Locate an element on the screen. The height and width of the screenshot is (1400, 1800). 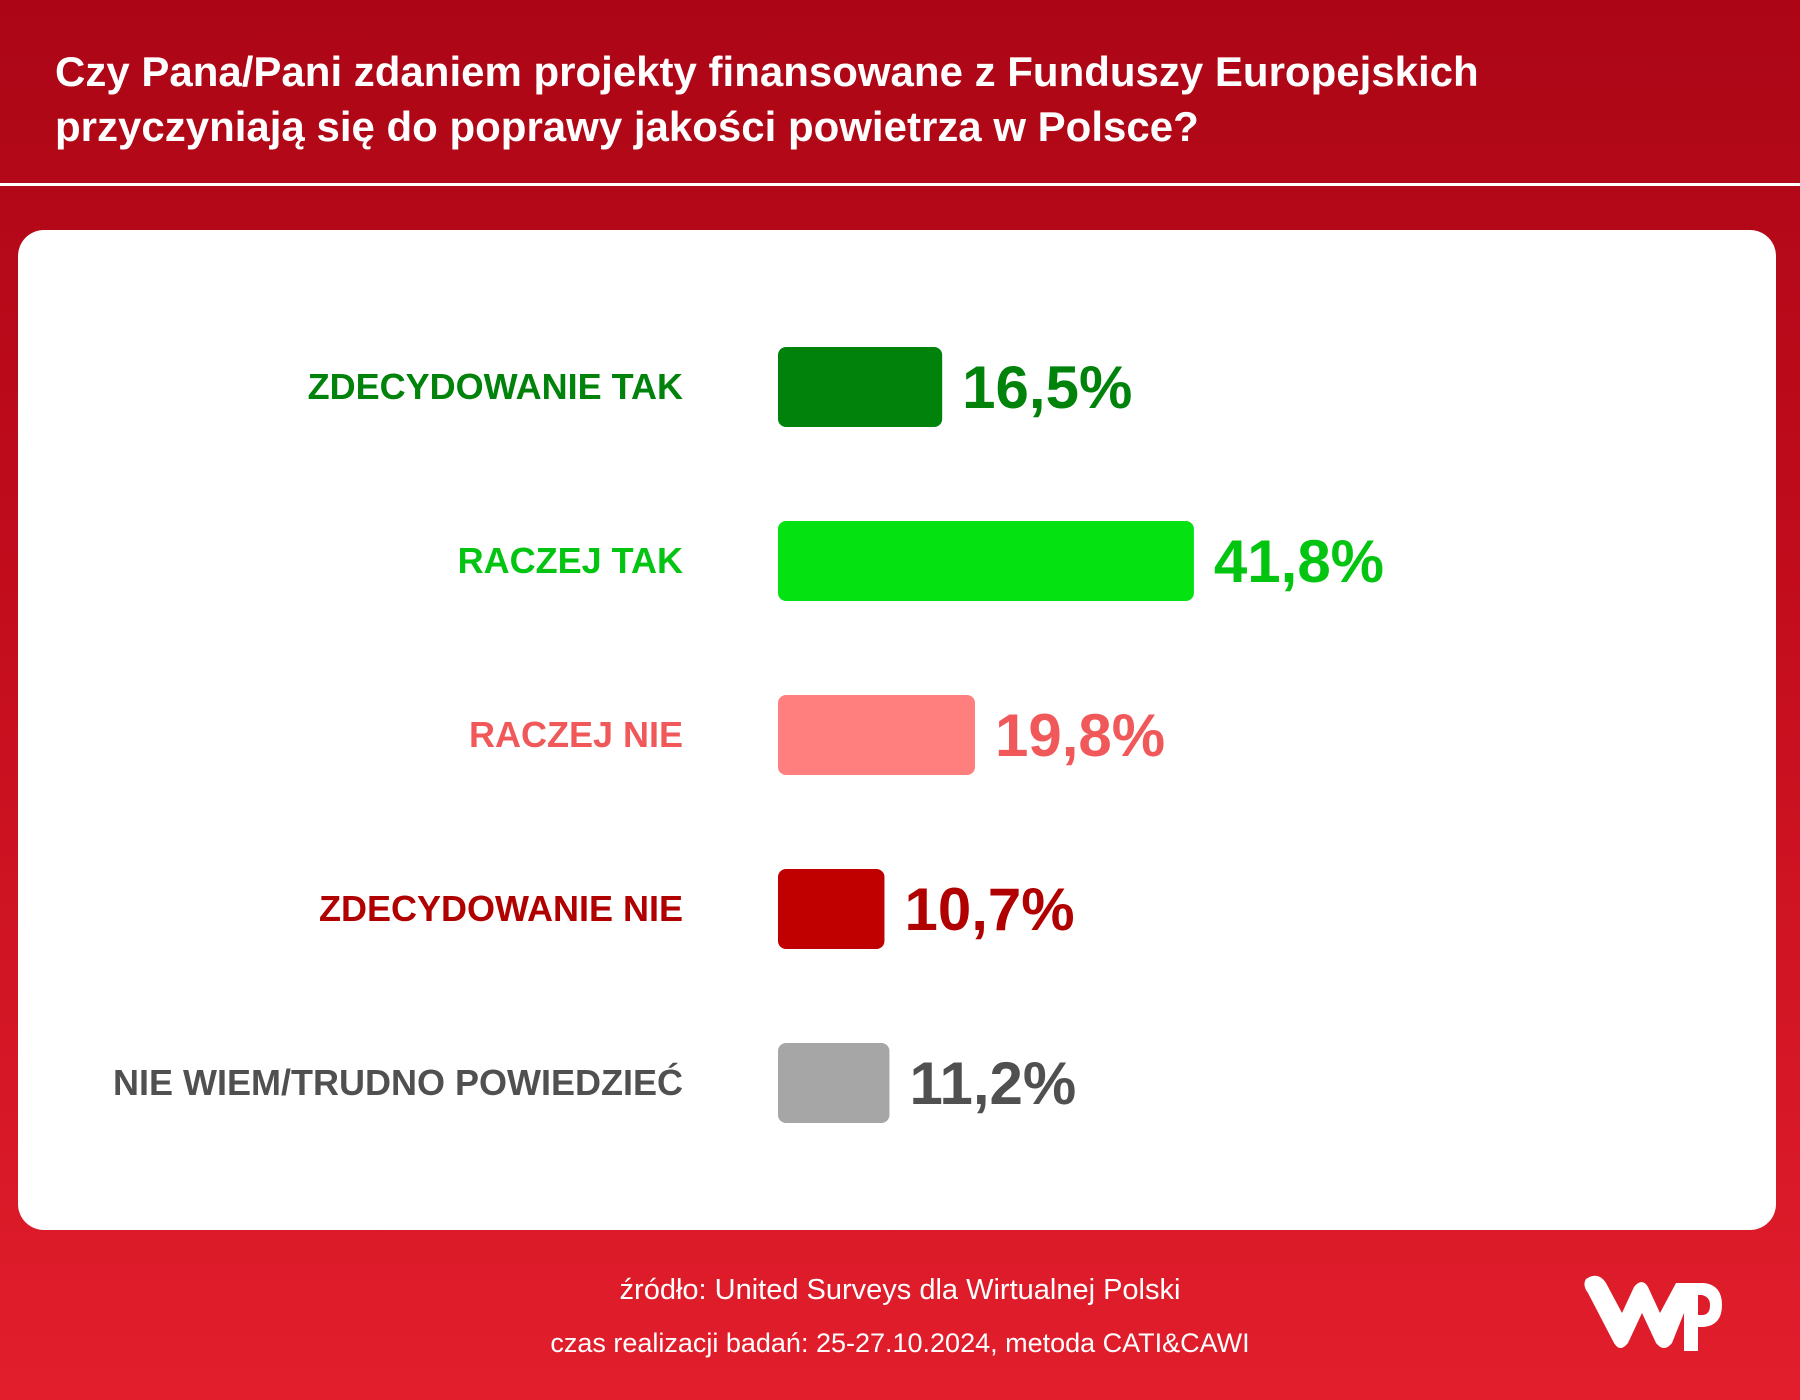
category-label: RACZEJ TAK is located at coordinates (570, 560).